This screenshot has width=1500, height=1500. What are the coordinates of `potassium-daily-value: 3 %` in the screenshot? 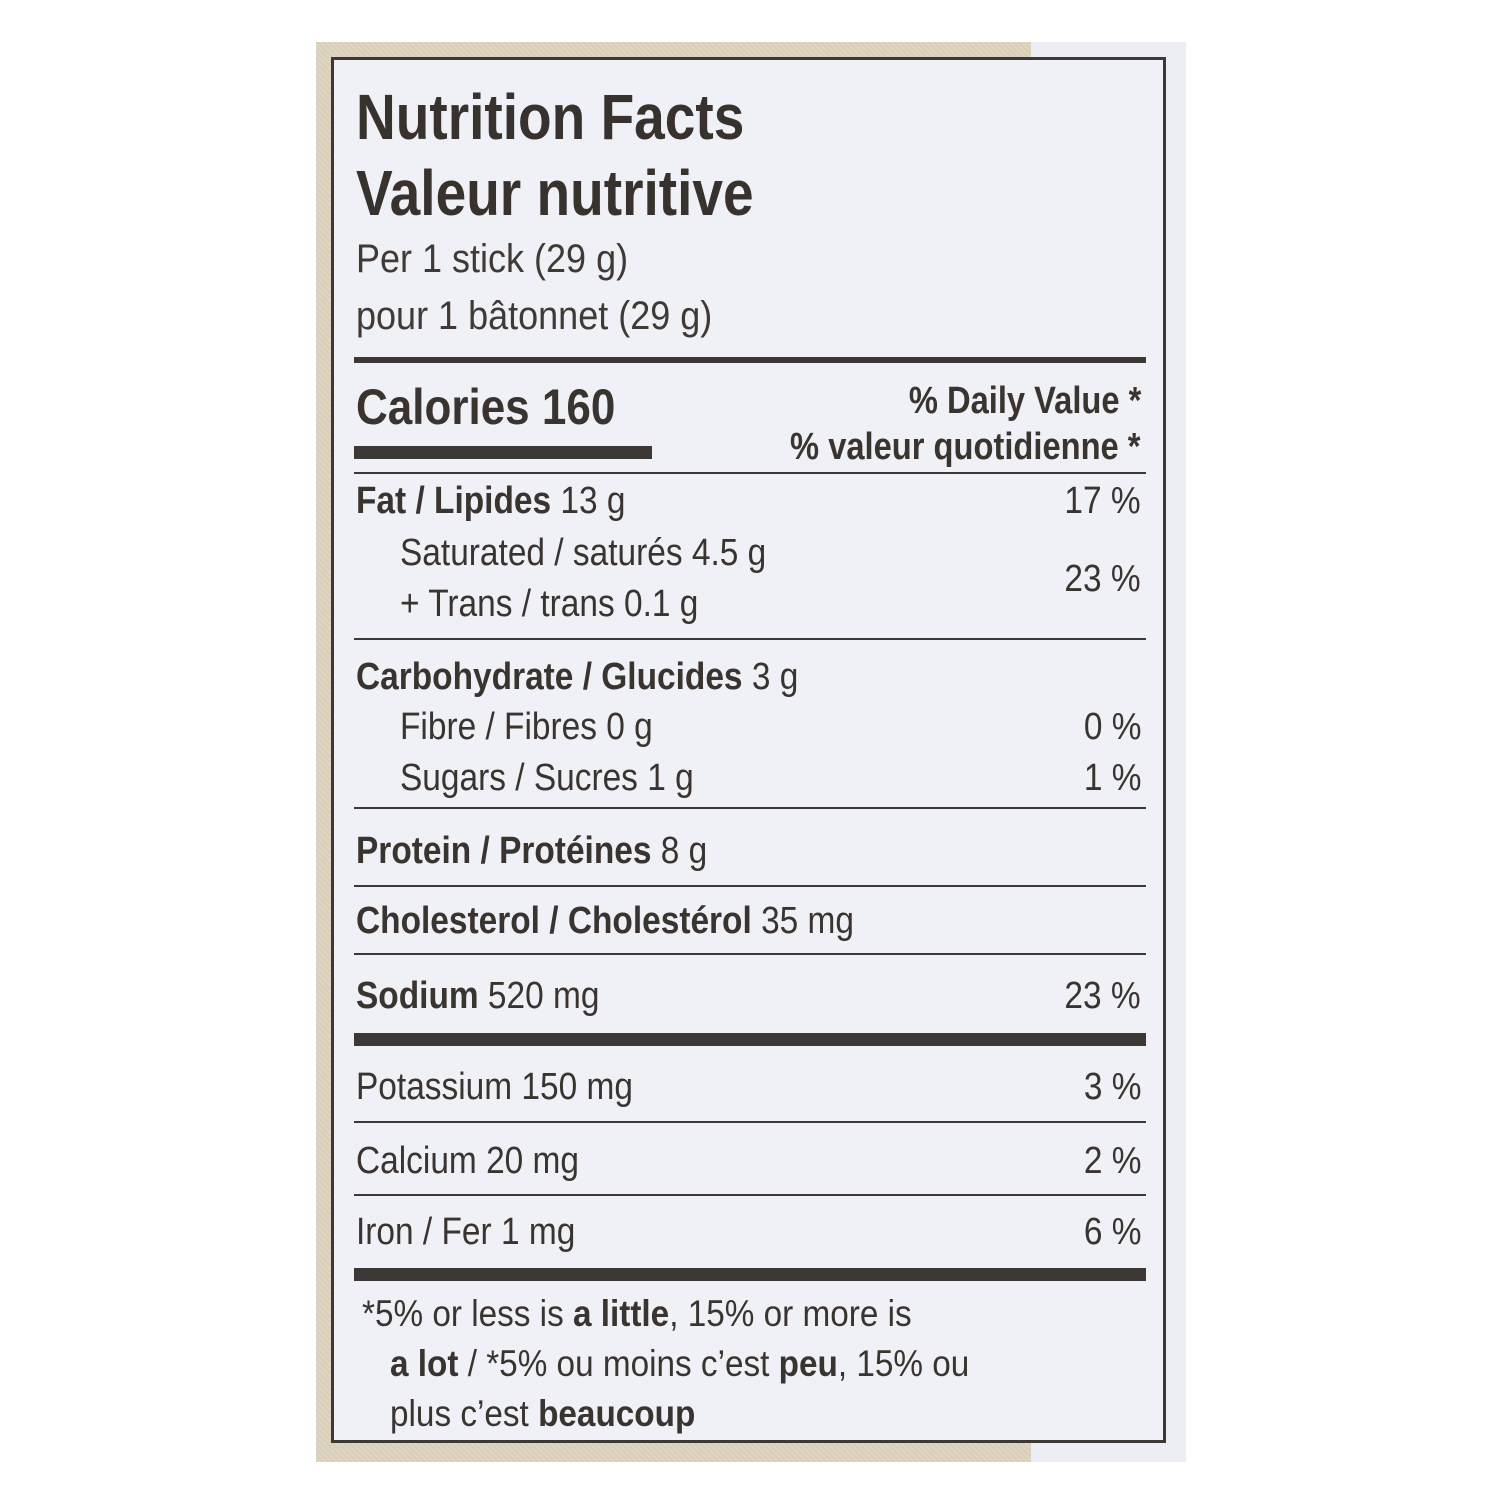 It's located at (1112, 1087).